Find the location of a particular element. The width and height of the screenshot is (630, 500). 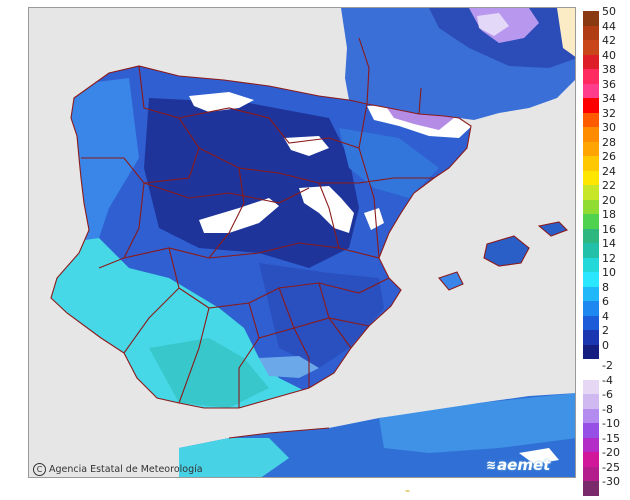

tiny-mark: = is located at coordinates (408, 491).